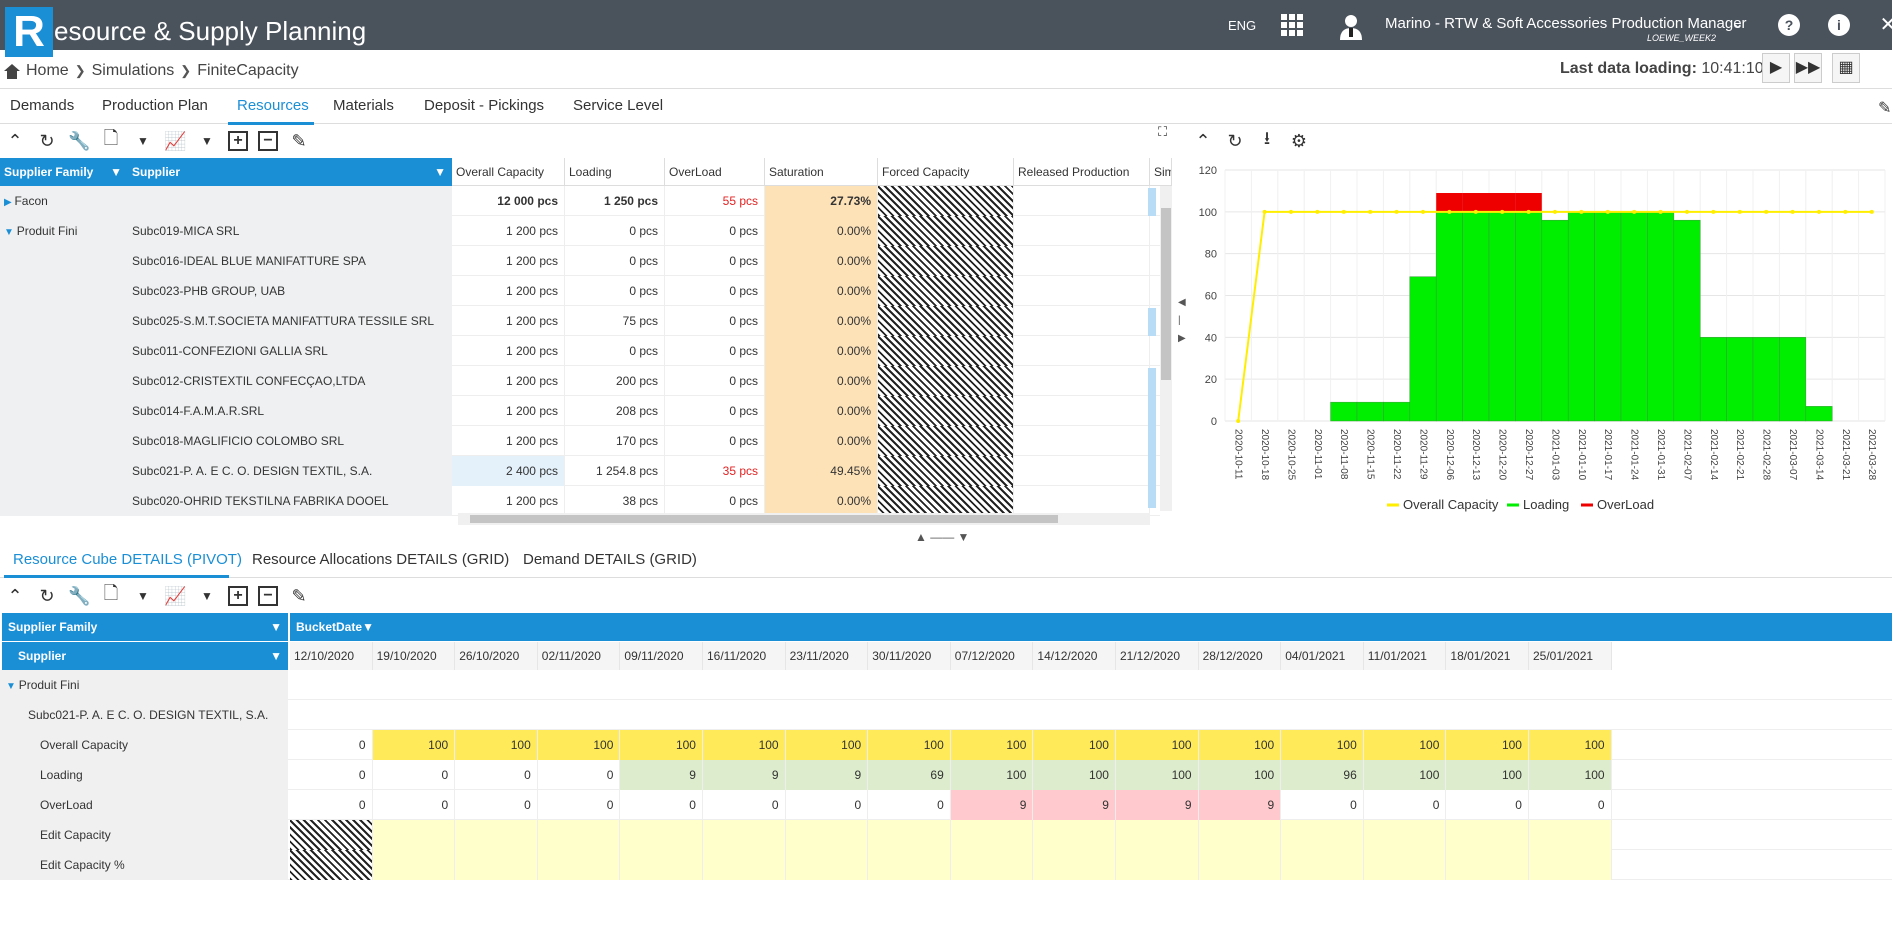 This screenshot has height=930, width=1892. What do you see at coordinates (133, 70) in the screenshot?
I see `breadcrumb-simulations: Simulations` at bounding box center [133, 70].